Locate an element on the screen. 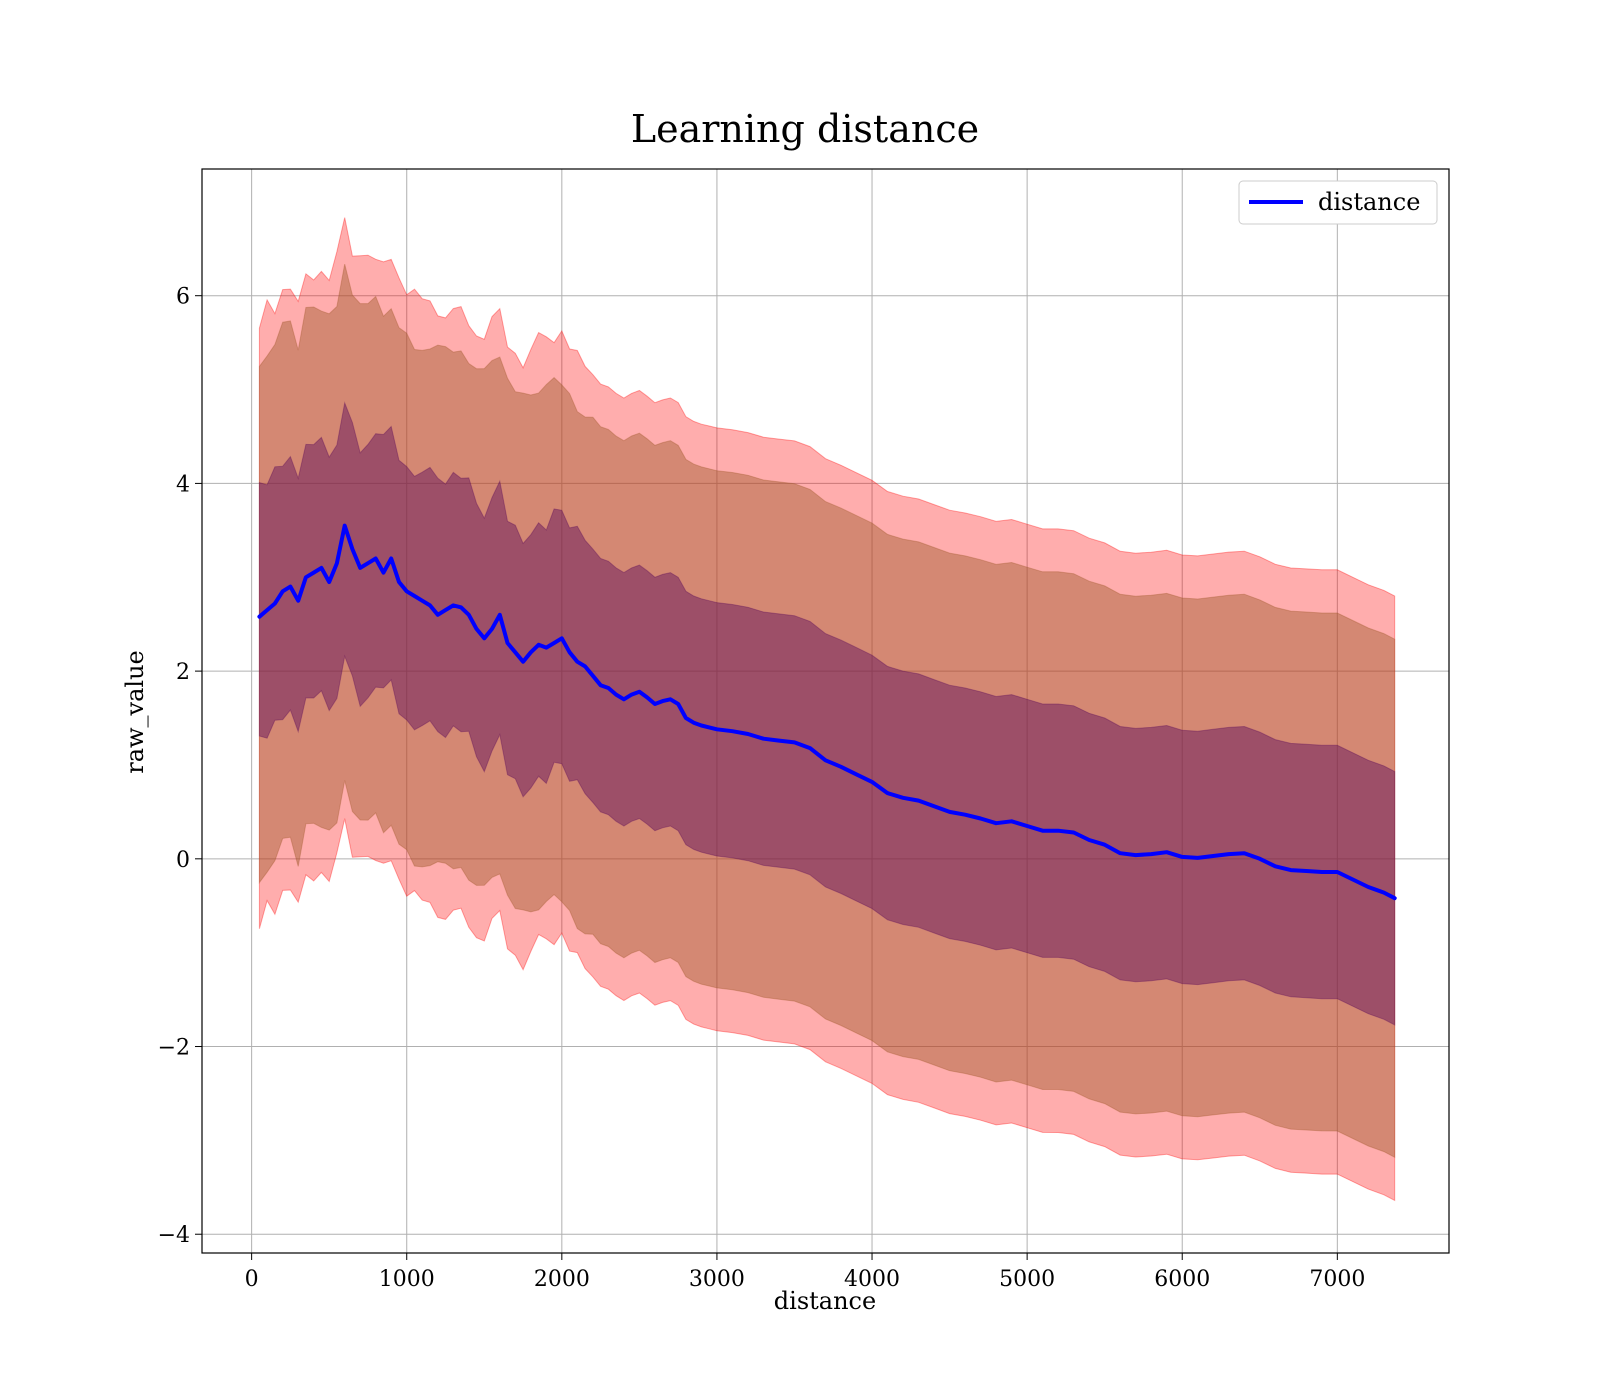  x-tick-label: 2000 is located at coordinates (562, 1279).